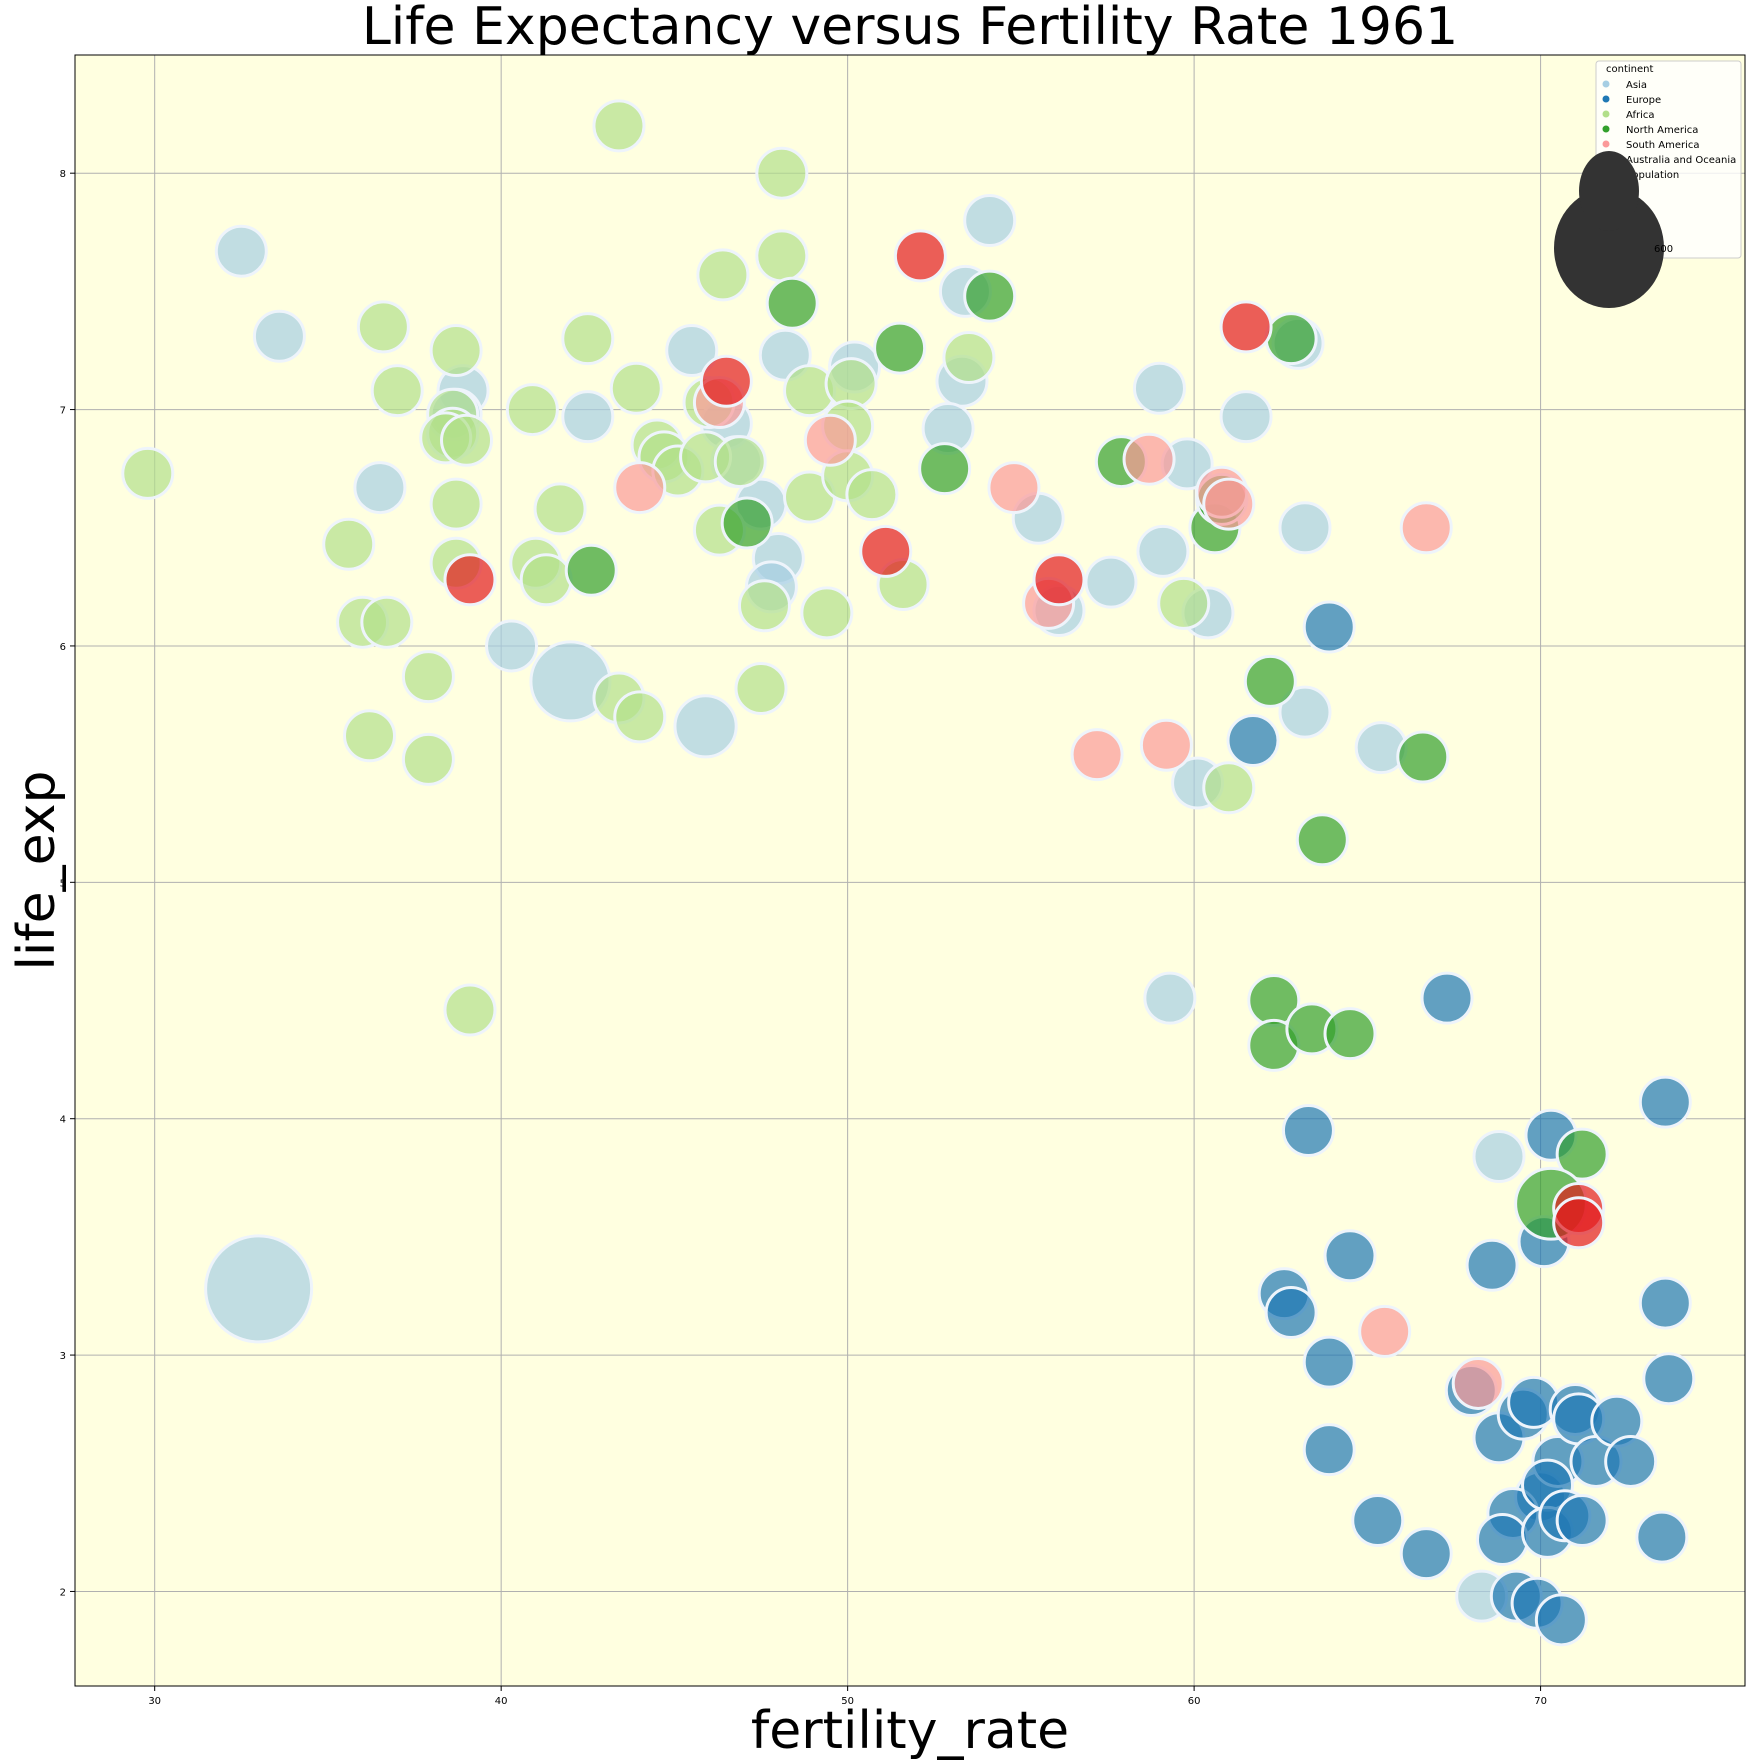 This screenshot has height=1764, width=1755. Describe the element at coordinates (1681, 160) in the screenshot. I see `legend-label: Australia and Oceania` at that location.